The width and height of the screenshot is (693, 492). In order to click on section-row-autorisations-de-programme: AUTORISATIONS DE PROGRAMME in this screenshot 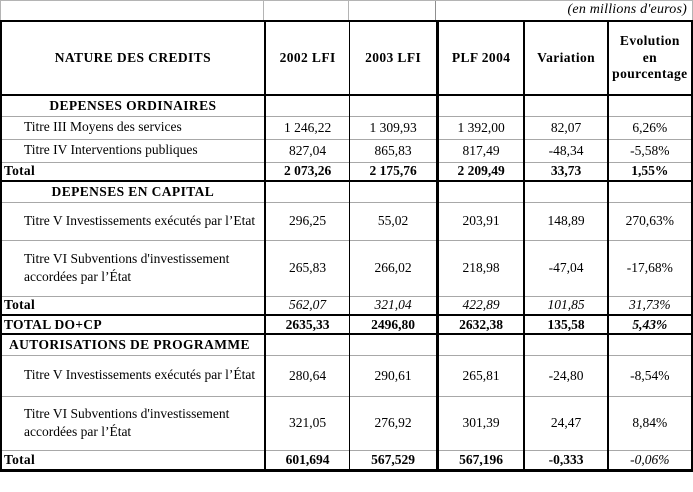, I will do `click(346, 344)`.